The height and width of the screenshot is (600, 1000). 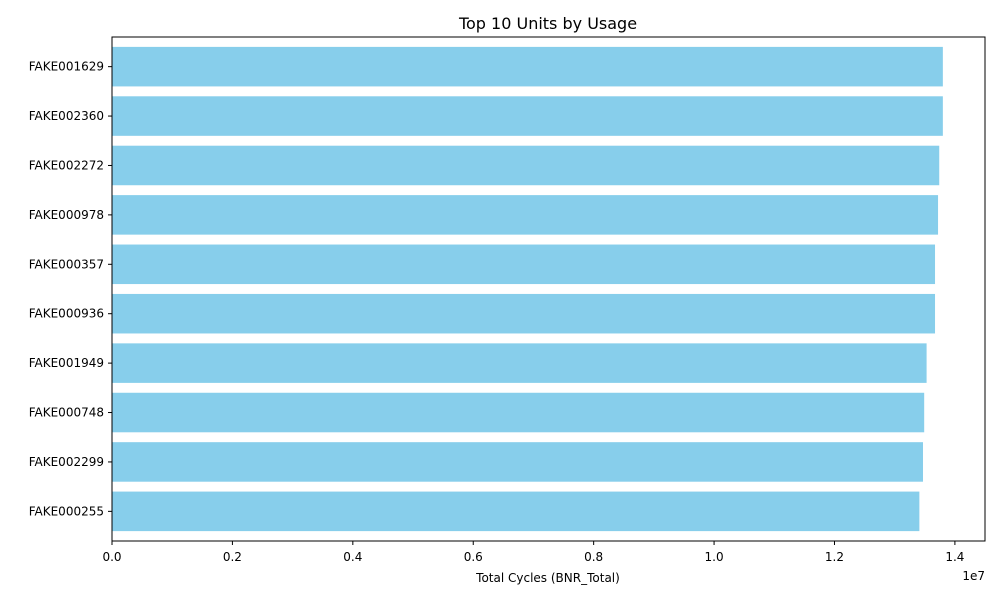 I want to click on x-axis-scale-label: 1e7, so click(x=973, y=576).